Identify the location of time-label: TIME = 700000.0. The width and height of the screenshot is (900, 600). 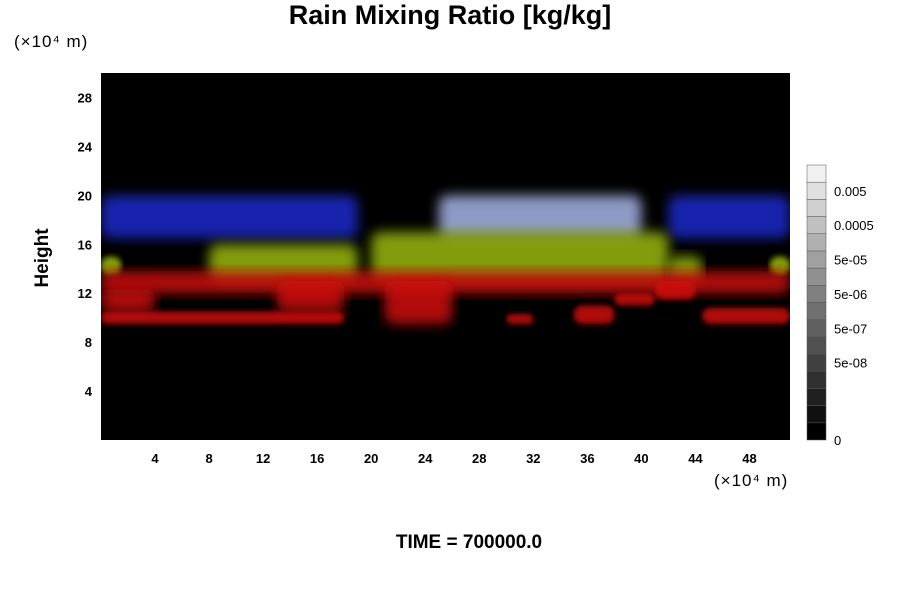
(469, 542).